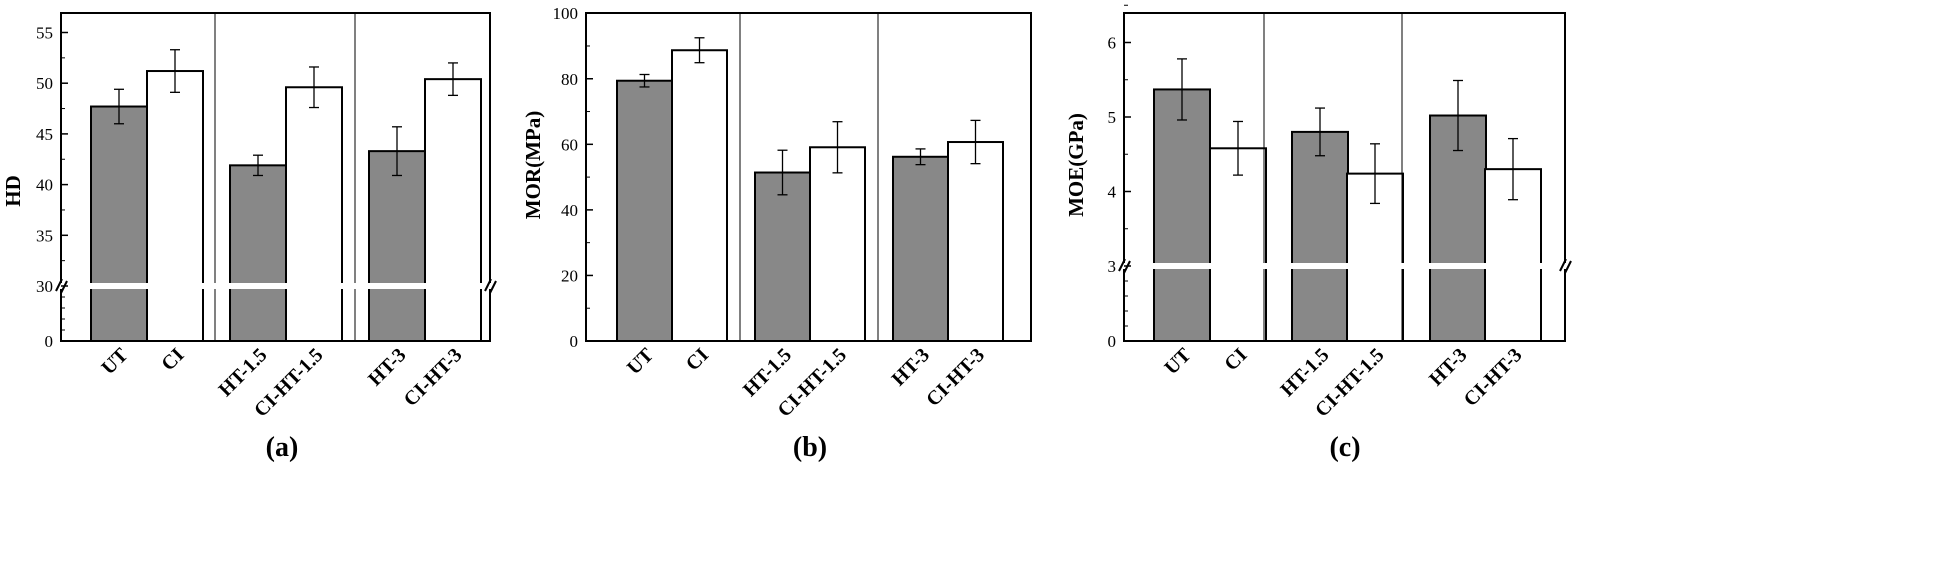 This screenshot has width=1938, height=583. What do you see at coordinates (569, 144) in the screenshot?
I see `y-tick-label: 60` at bounding box center [569, 144].